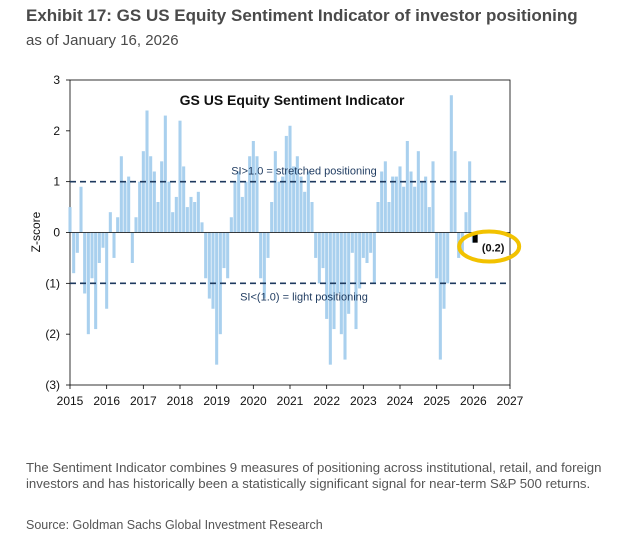 Image resolution: width=629 pixels, height=559 pixels. I want to click on highlight-circle, so click(489, 246).